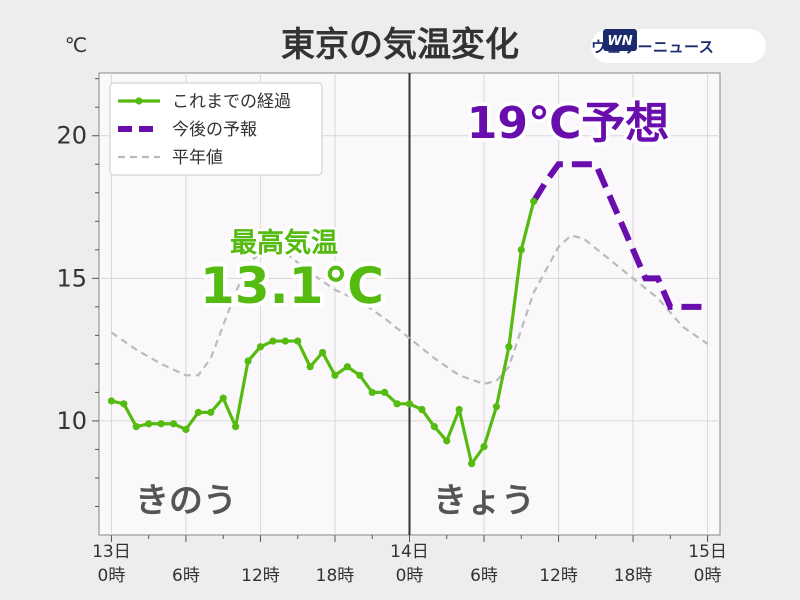  I want to click on day-label-today: きょう, so click(484, 501).